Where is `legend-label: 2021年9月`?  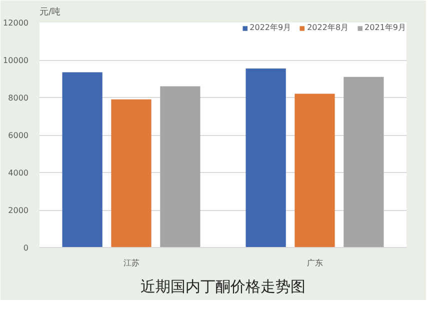 legend-label: 2021年9月 is located at coordinates (385, 27).